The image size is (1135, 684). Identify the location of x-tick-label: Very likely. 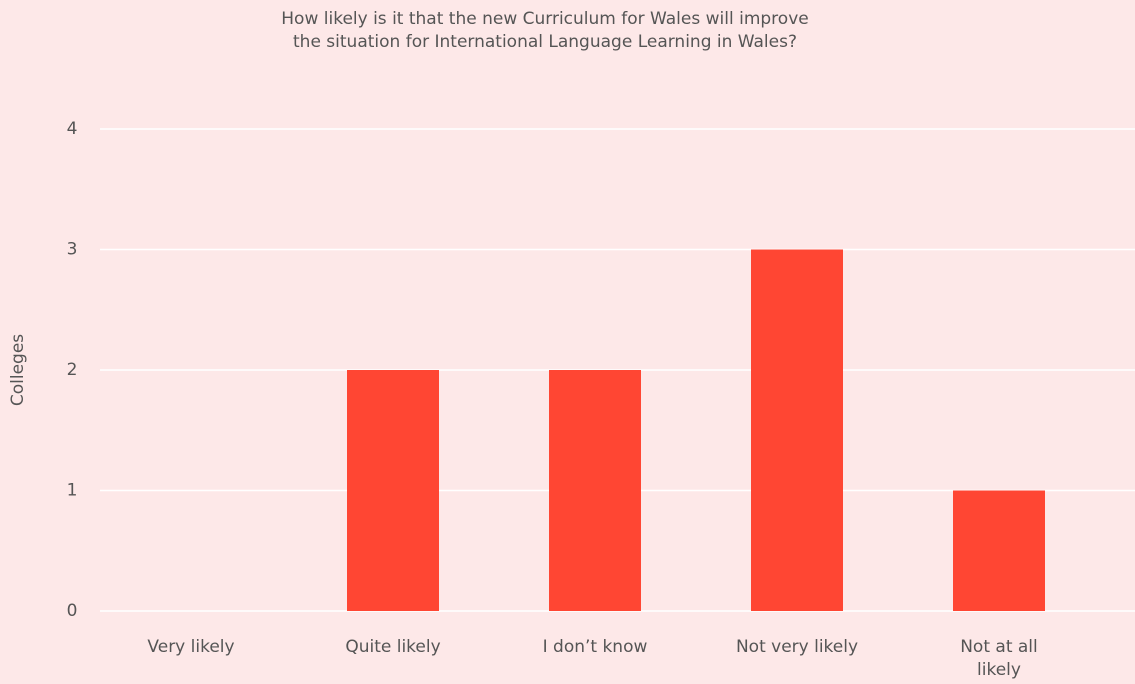
(191, 647).